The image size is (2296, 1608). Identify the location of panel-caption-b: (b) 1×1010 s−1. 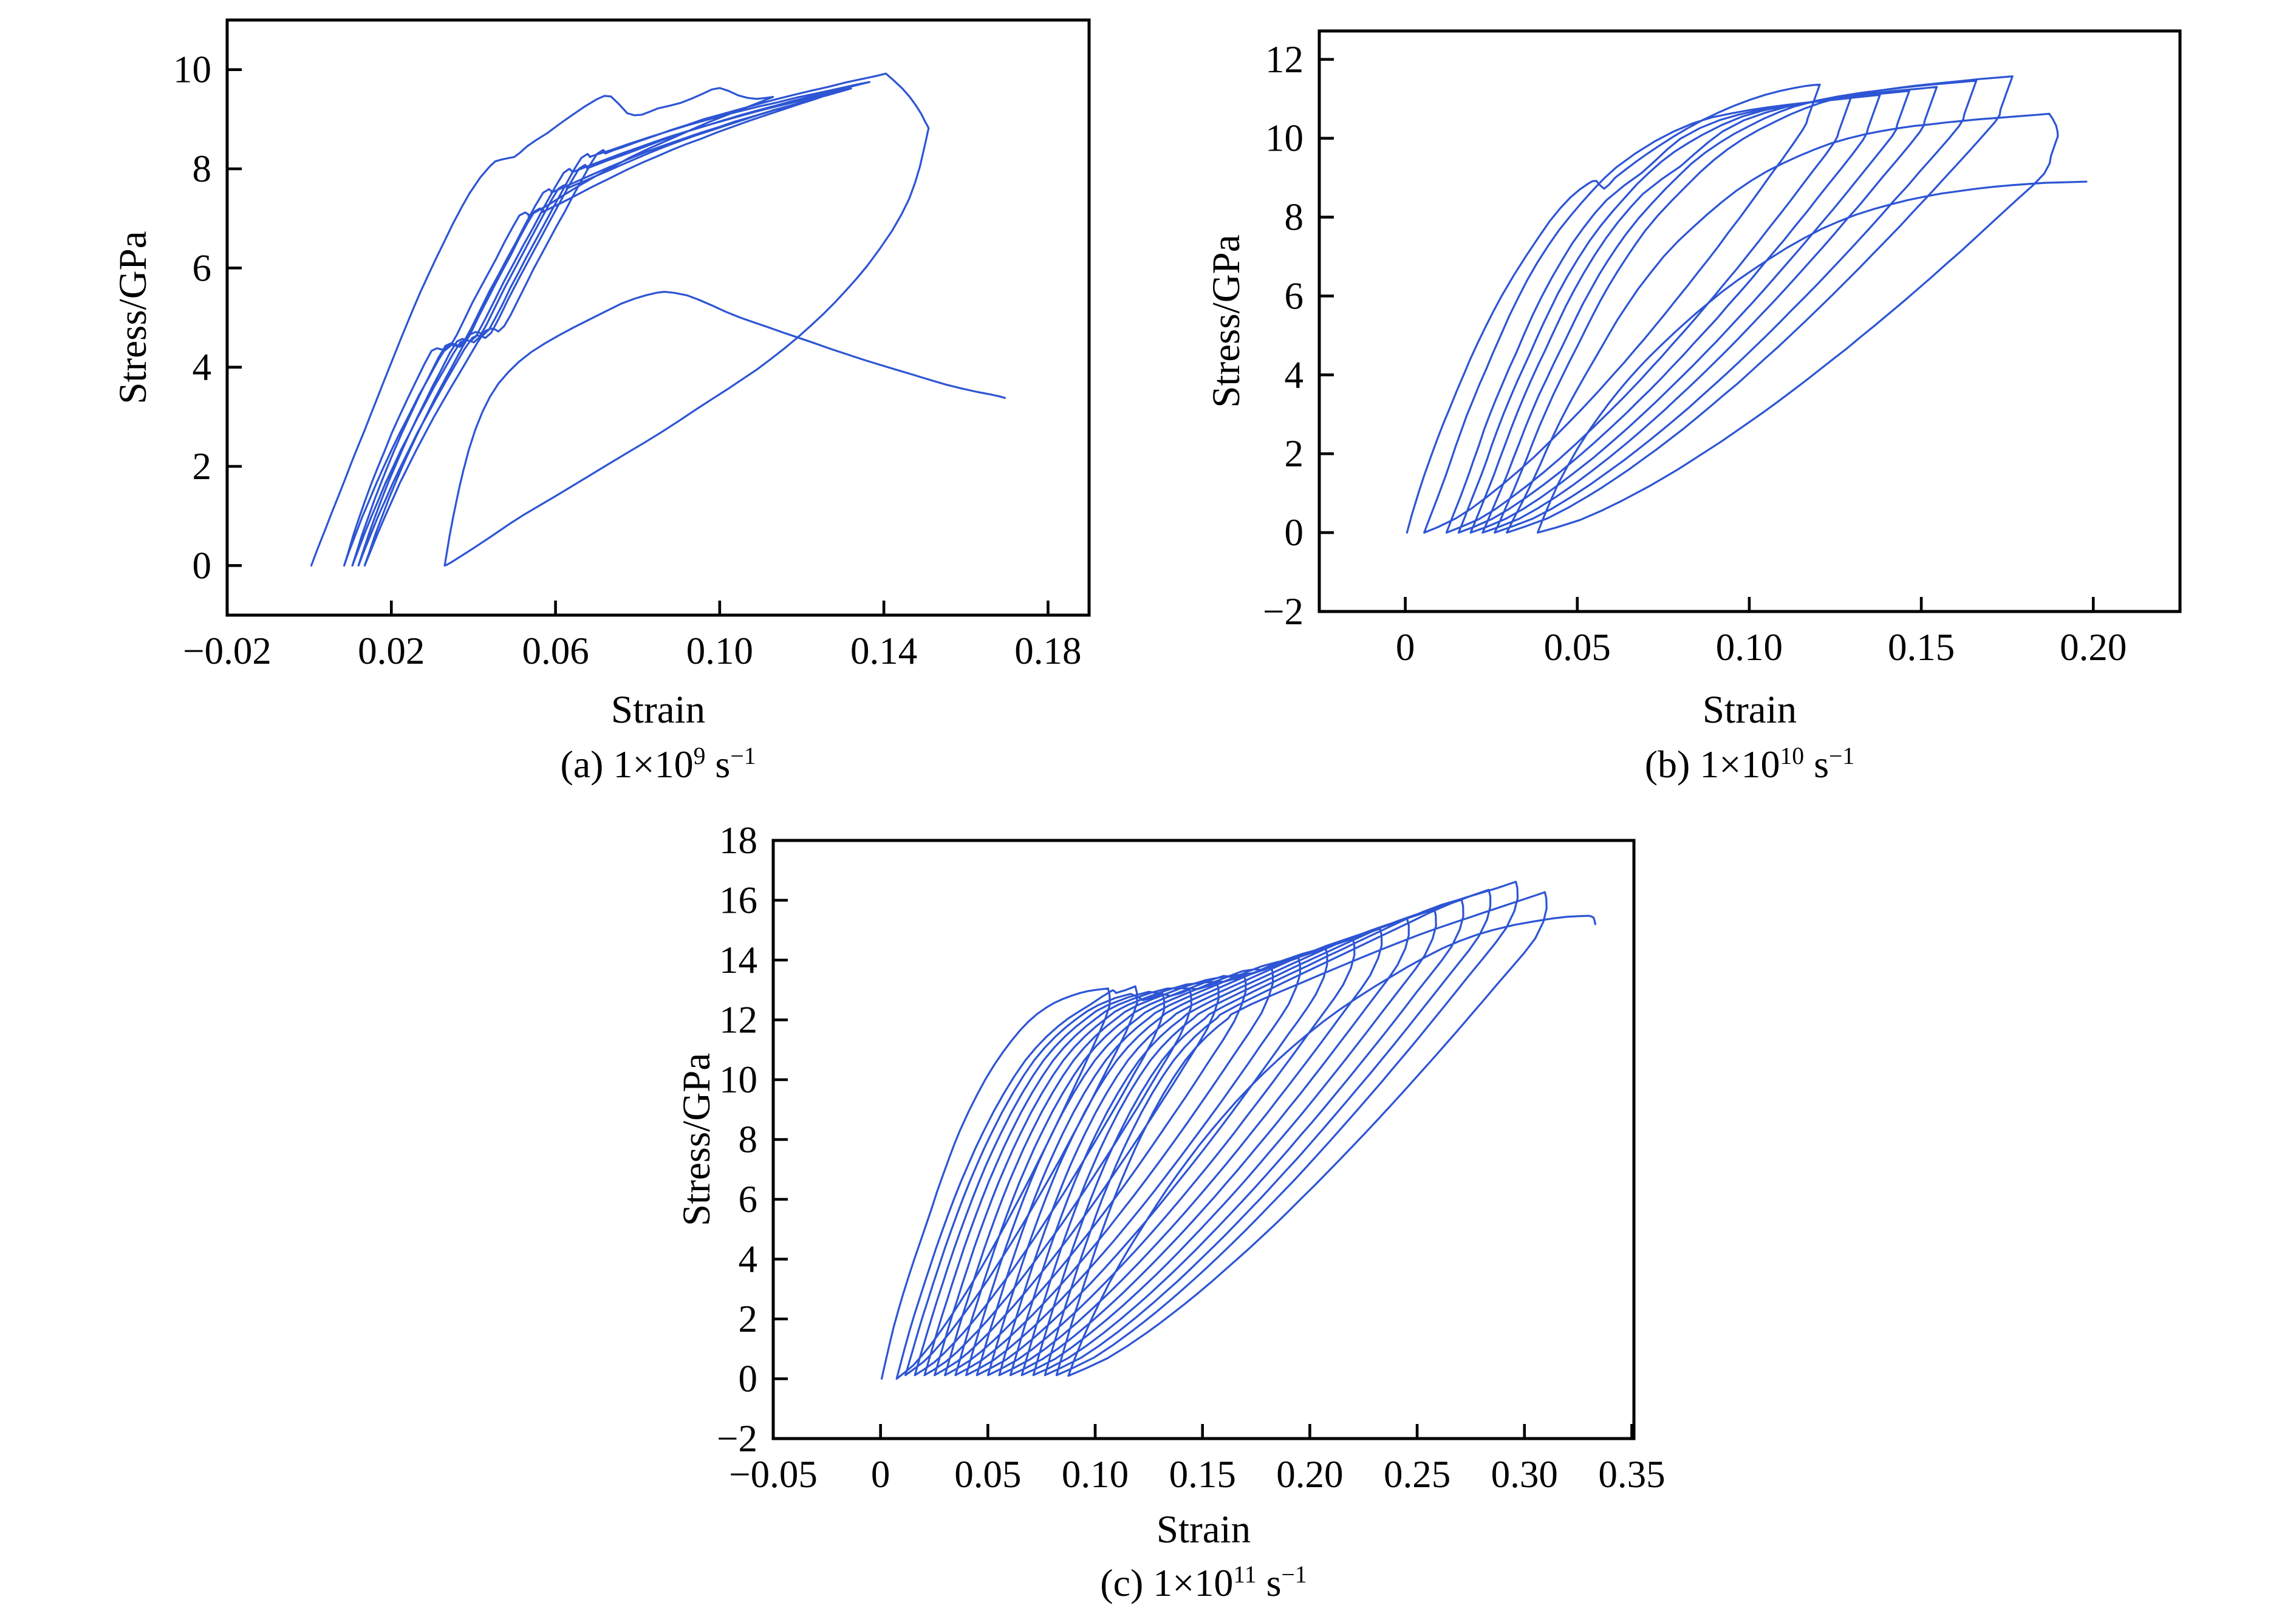
(1750, 764).